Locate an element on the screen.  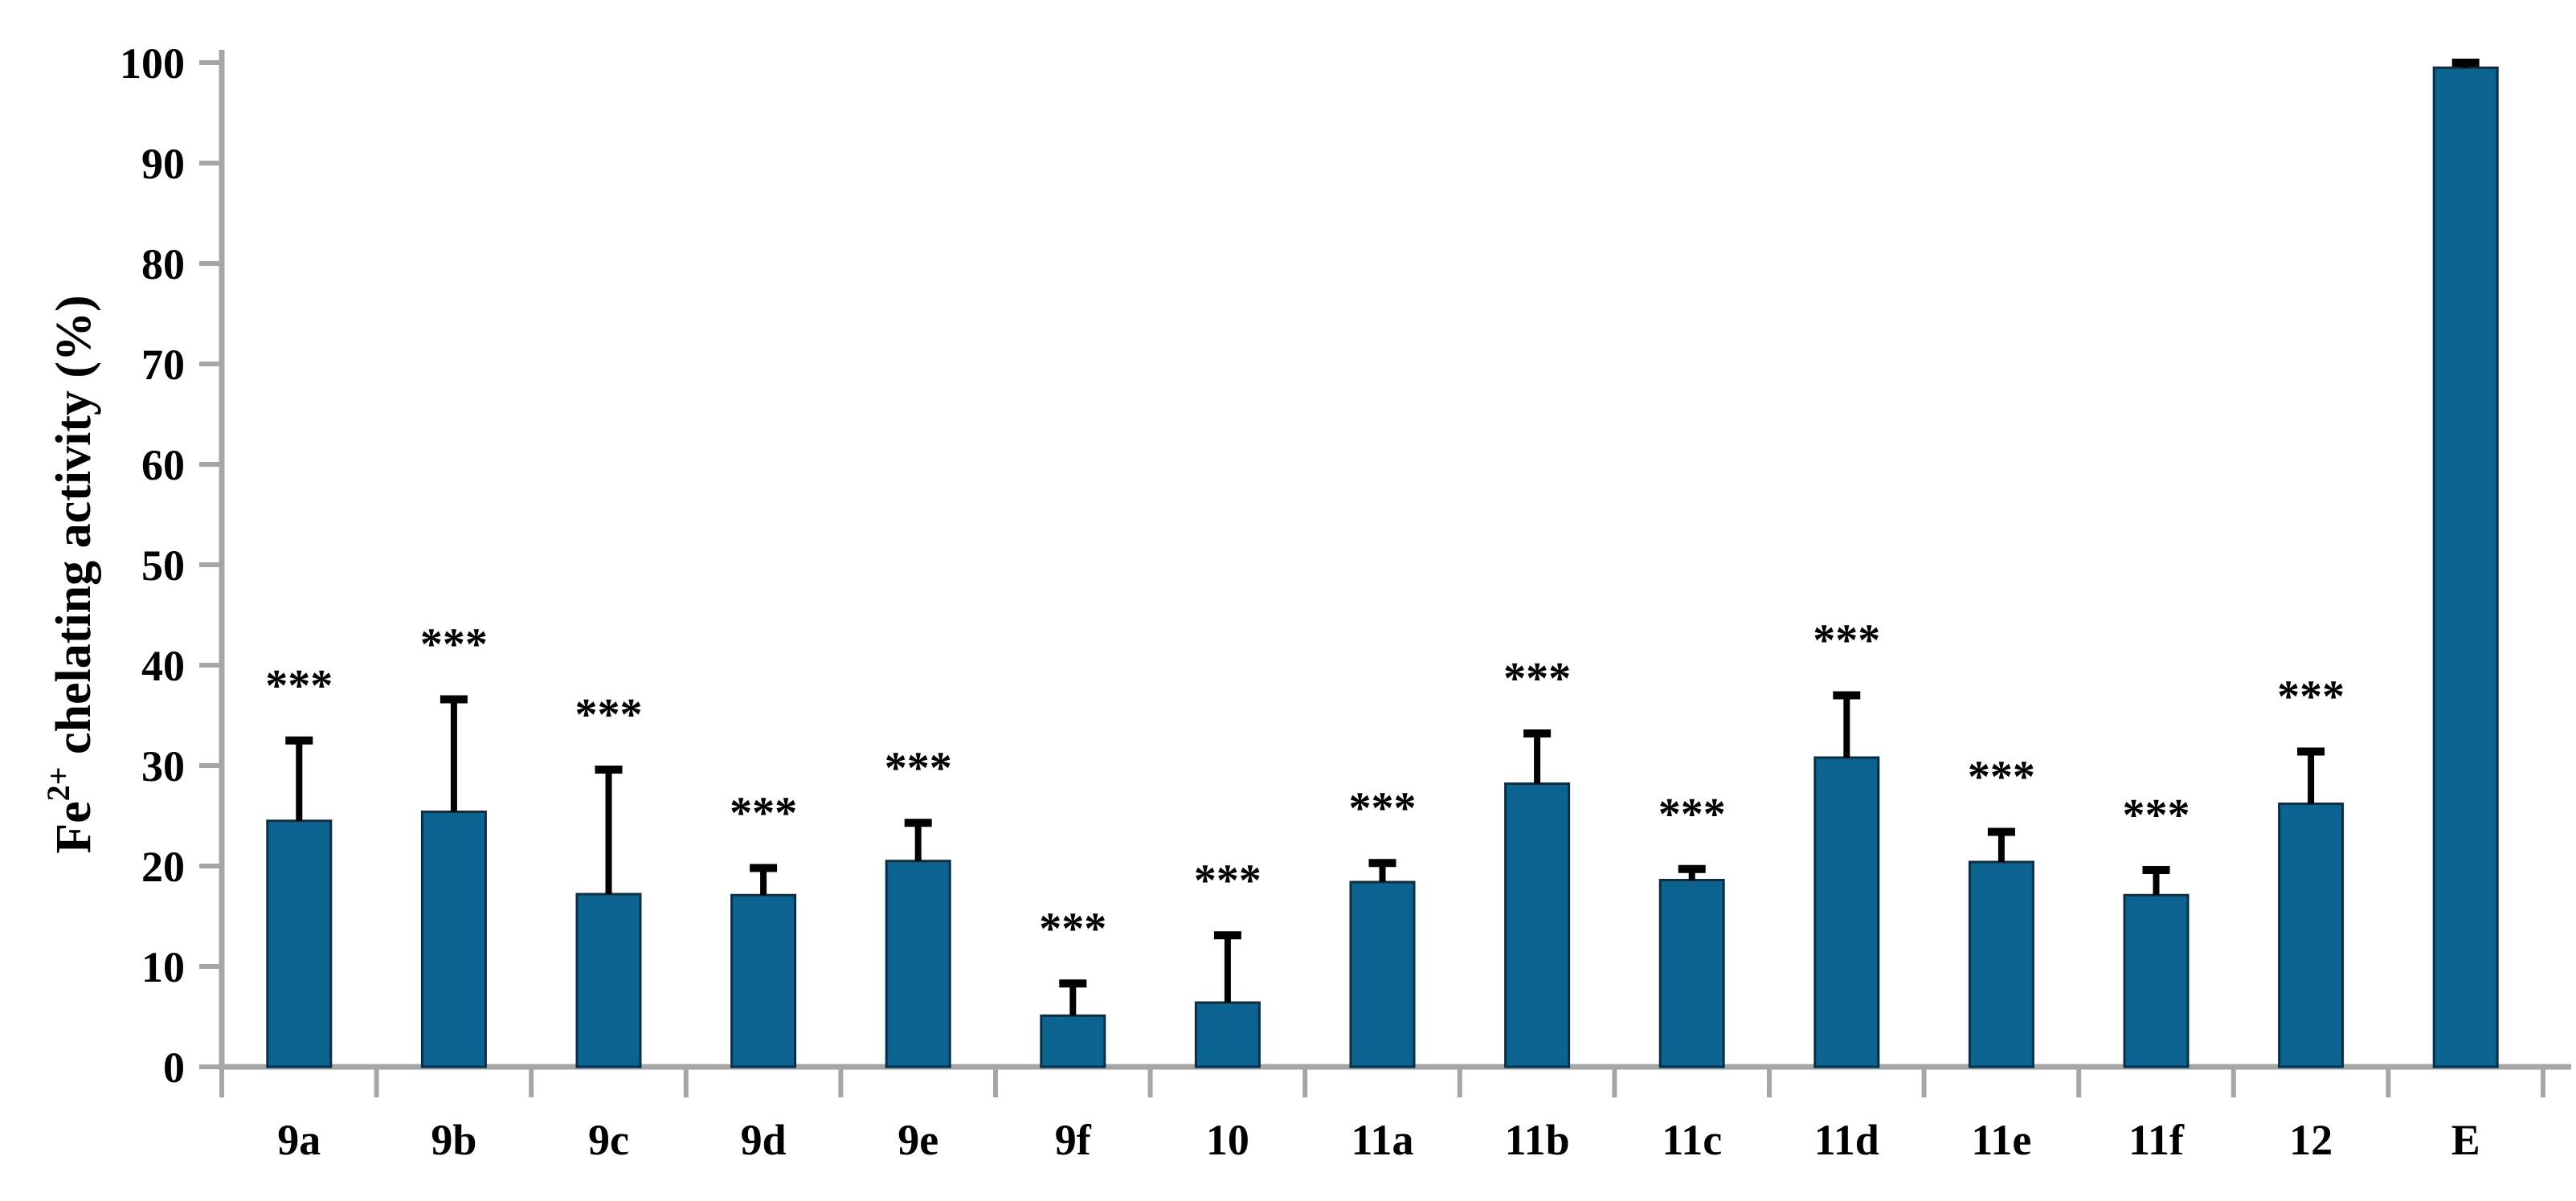
significance-9e: *** is located at coordinates (919, 768).